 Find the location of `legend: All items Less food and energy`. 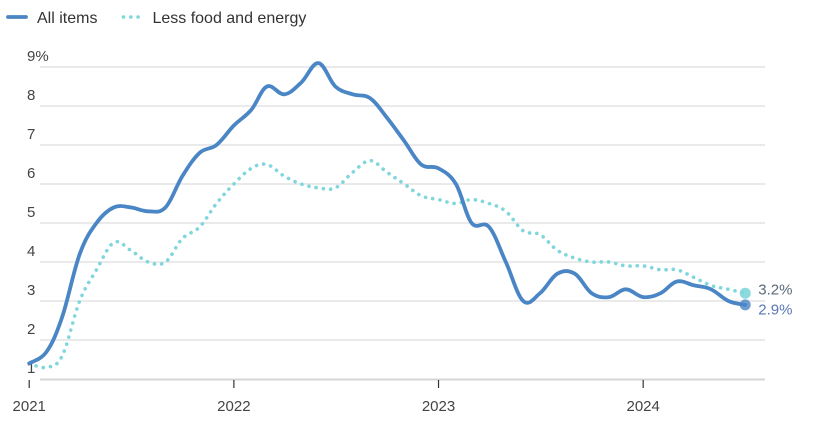

legend: All items Less food and energy is located at coordinates (156, 18).